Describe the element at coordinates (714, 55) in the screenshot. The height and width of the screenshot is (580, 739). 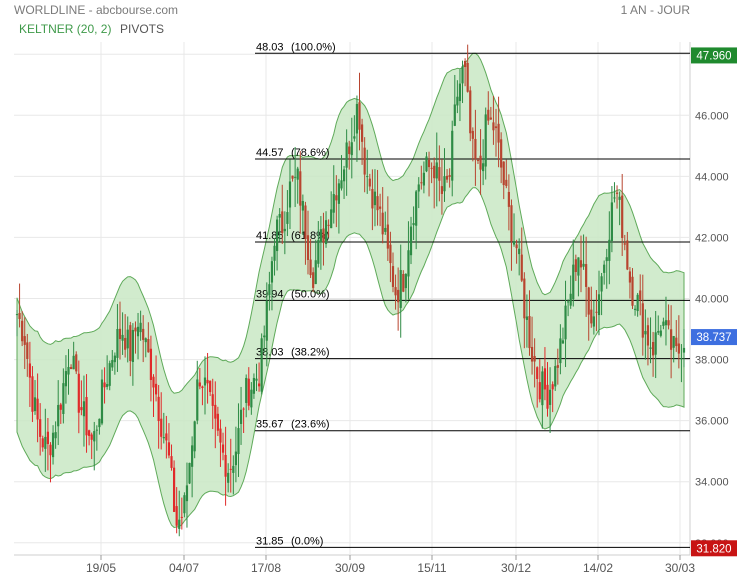
I see `price-badge-high` at that location.